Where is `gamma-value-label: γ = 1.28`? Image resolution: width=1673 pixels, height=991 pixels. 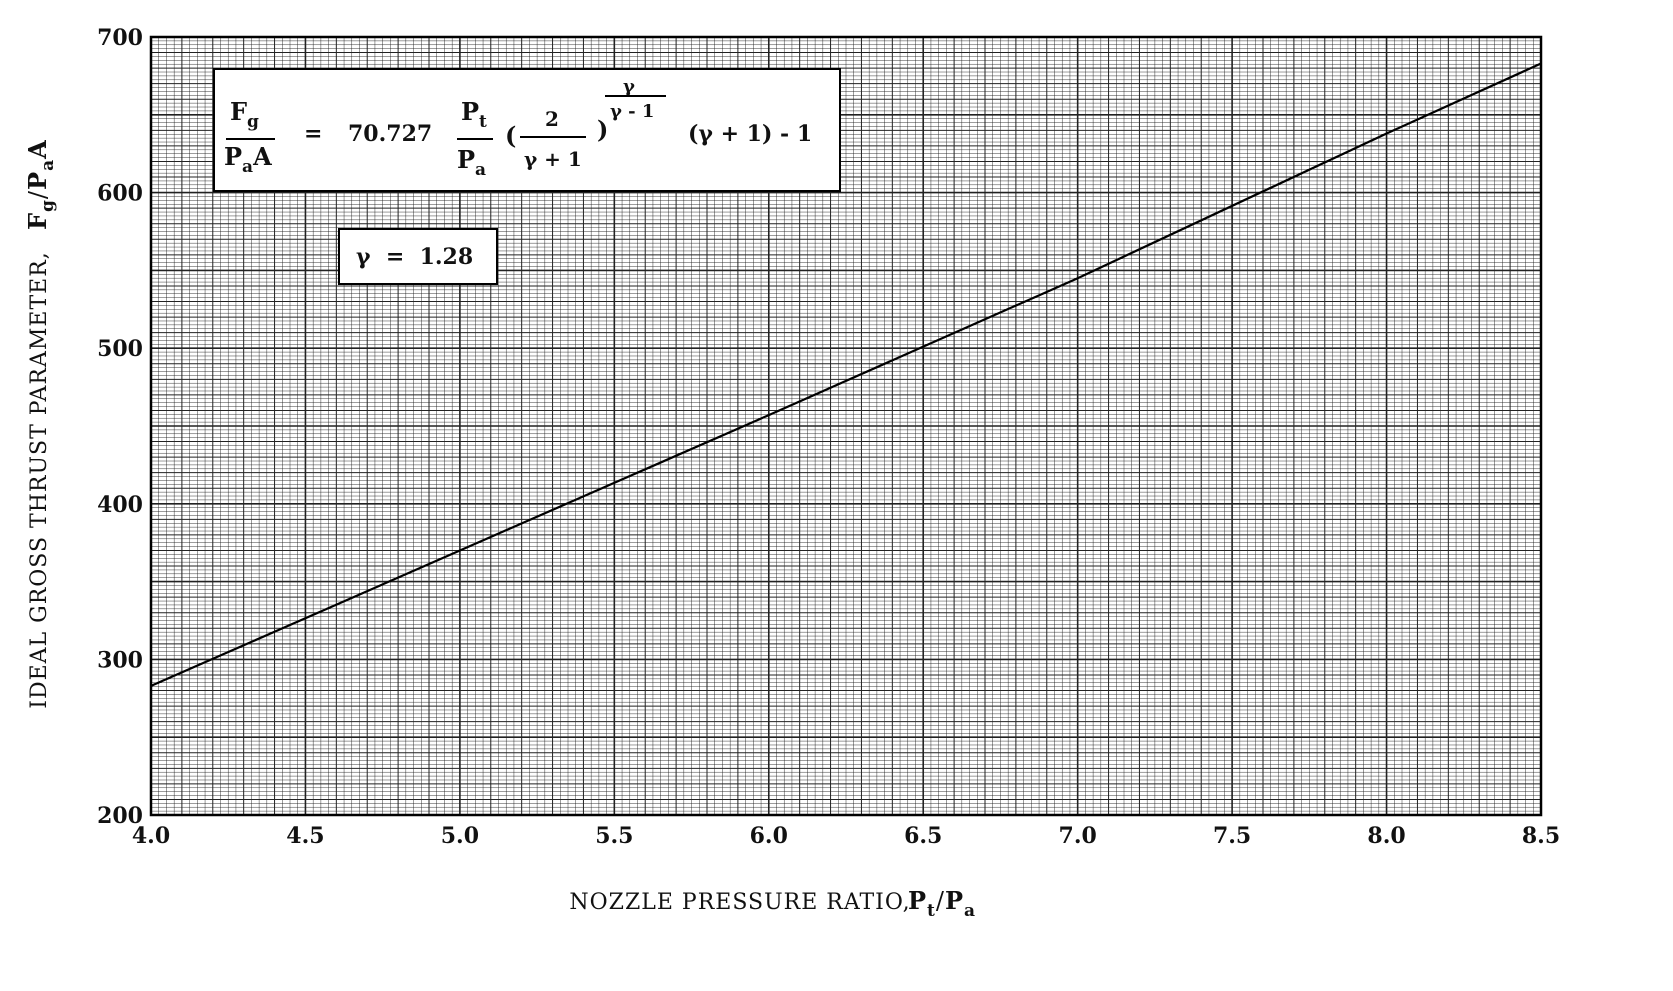 gamma-value-label: γ = 1.28 is located at coordinates (414, 257).